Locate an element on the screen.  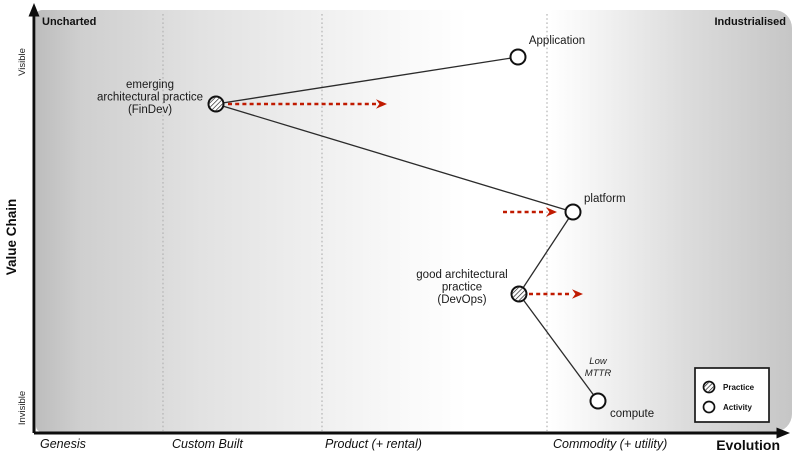
evolution-axis-label: Evolution is located at coordinates (748, 445).